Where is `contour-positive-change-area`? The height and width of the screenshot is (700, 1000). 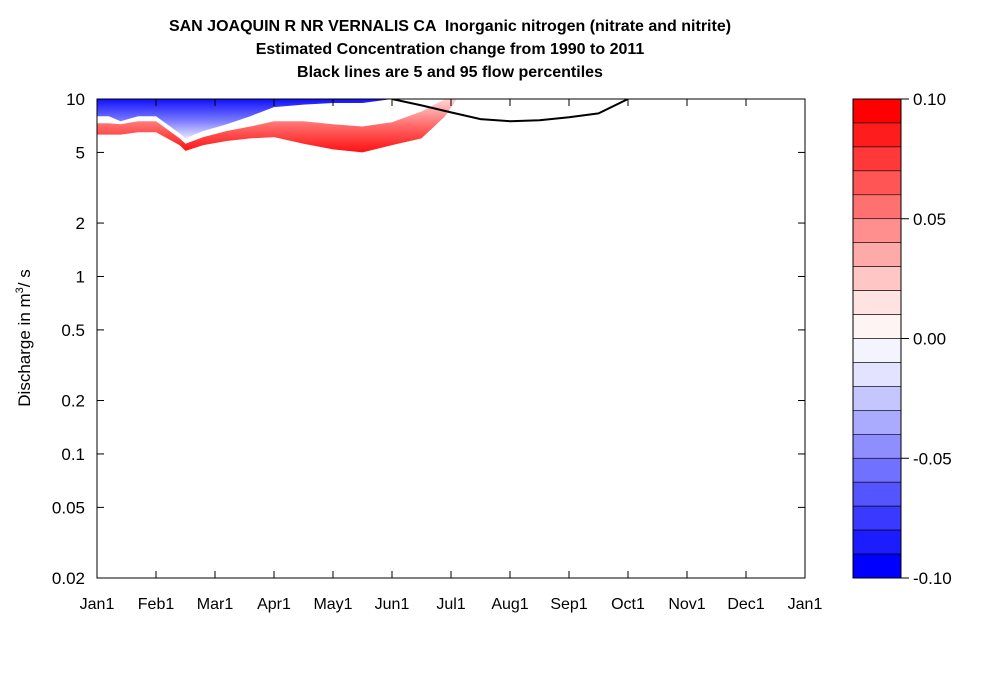 contour-positive-change-area is located at coordinates (277, 126).